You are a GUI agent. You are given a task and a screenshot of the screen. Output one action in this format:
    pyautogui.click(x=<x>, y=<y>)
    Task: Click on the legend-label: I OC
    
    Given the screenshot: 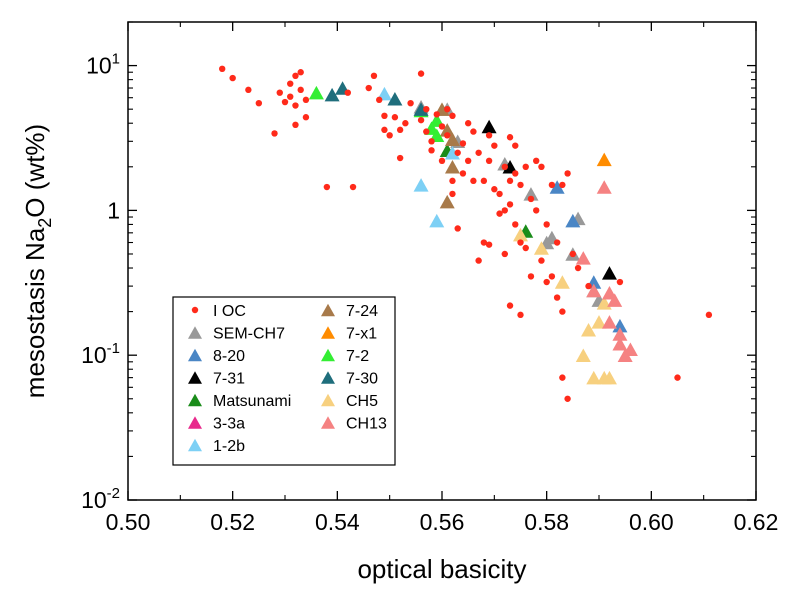 What is the action you would take?
    pyautogui.click(x=229, y=311)
    